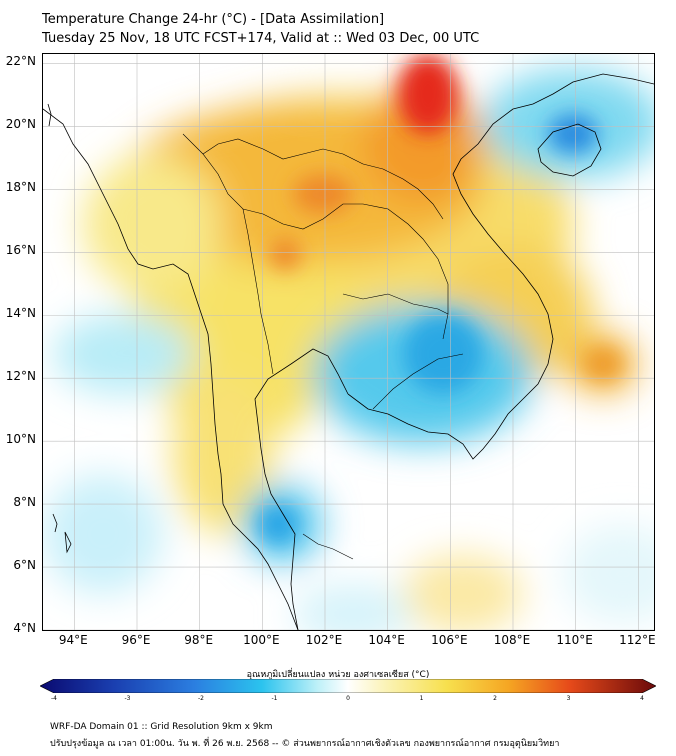 The width and height of the screenshot is (676, 756). What do you see at coordinates (20, 61) in the screenshot?
I see `lat-label: 22°N` at bounding box center [20, 61].